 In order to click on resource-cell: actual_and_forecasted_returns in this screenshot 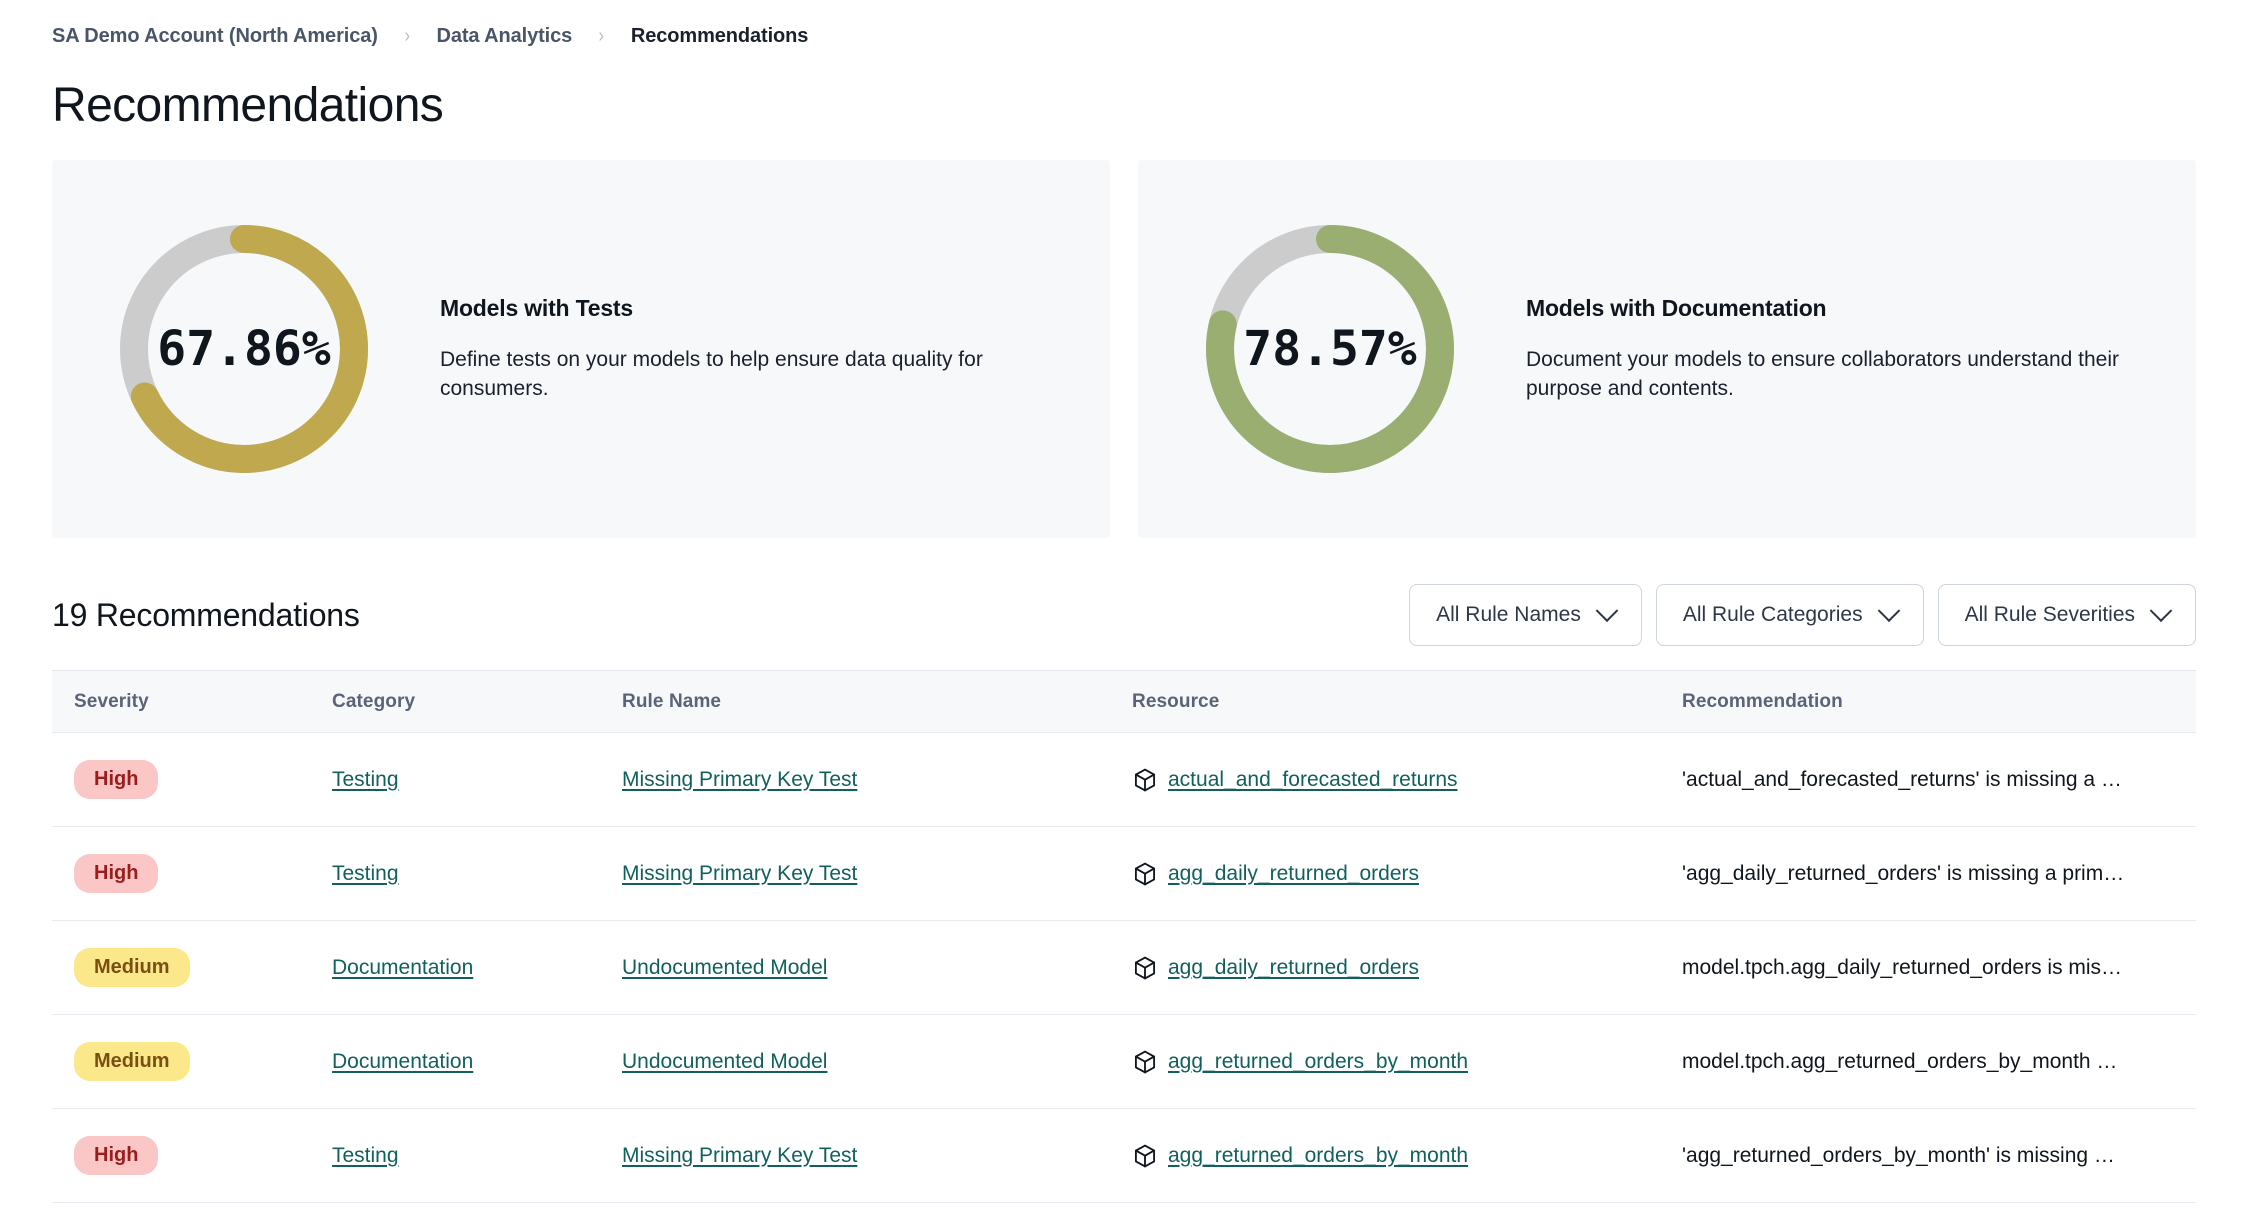, I will do `click(1407, 780)`.